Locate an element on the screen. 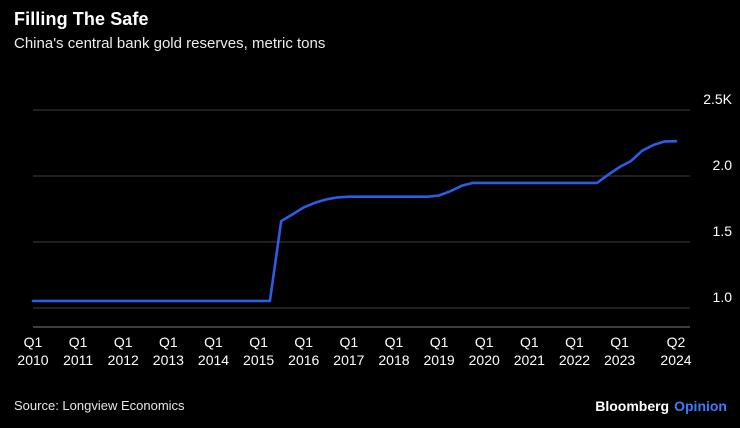  x-tick-year: 2022 is located at coordinates (574, 360).